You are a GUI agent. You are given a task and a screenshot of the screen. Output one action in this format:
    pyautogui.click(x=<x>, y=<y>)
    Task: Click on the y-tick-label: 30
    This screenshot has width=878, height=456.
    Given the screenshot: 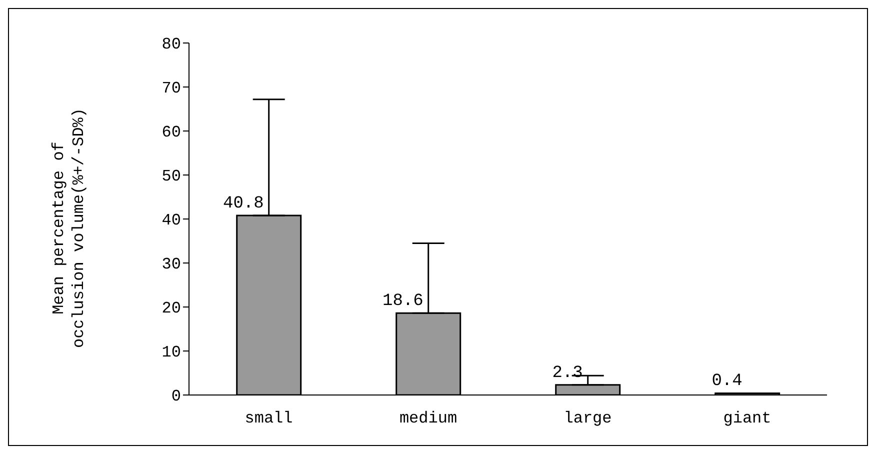 What is the action you would take?
    pyautogui.click(x=171, y=265)
    